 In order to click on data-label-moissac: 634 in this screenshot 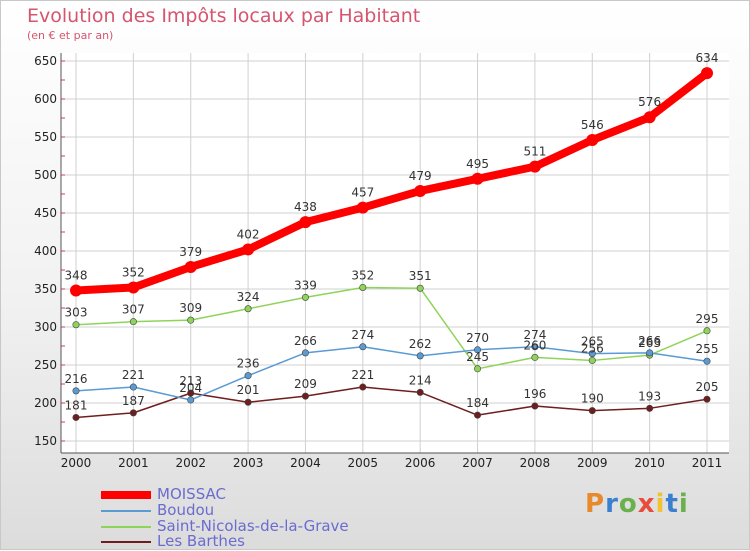, I will do `click(707, 58)`.